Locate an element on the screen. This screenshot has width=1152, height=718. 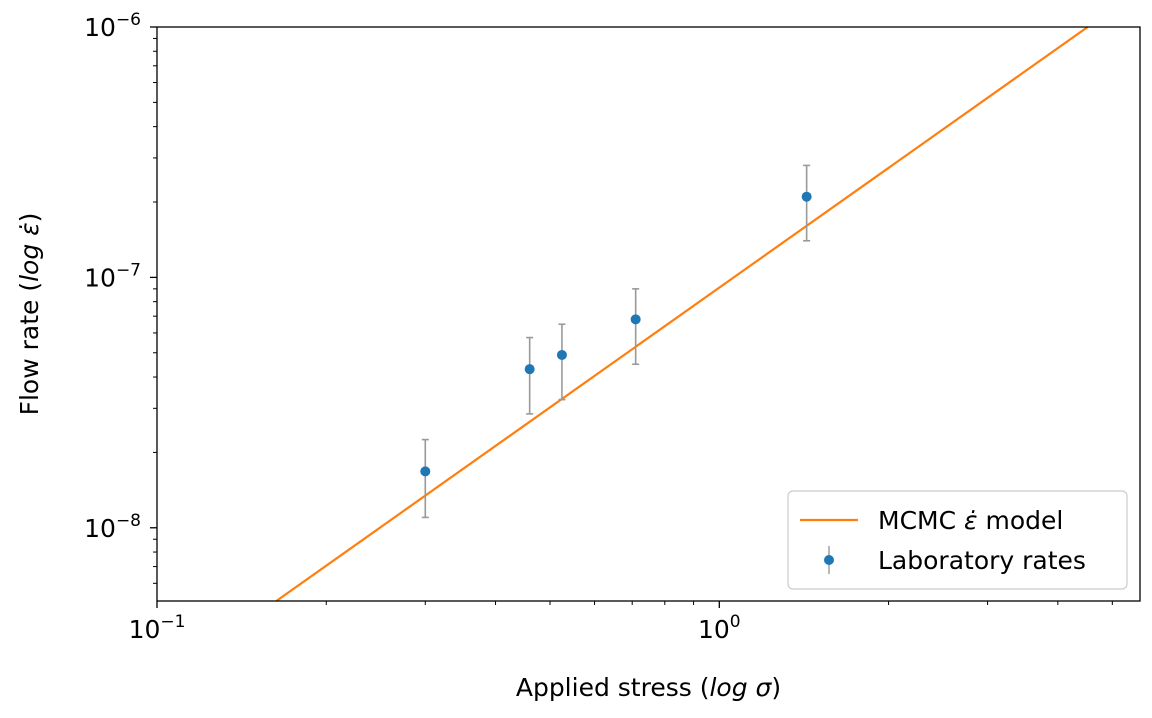
legend-label-laboratory: Laboratory rates is located at coordinates (982, 560).